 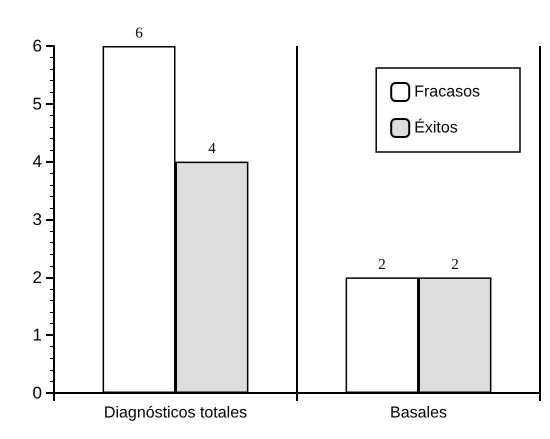 What do you see at coordinates (37, 219) in the screenshot?
I see `y-tick-label: 3` at bounding box center [37, 219].